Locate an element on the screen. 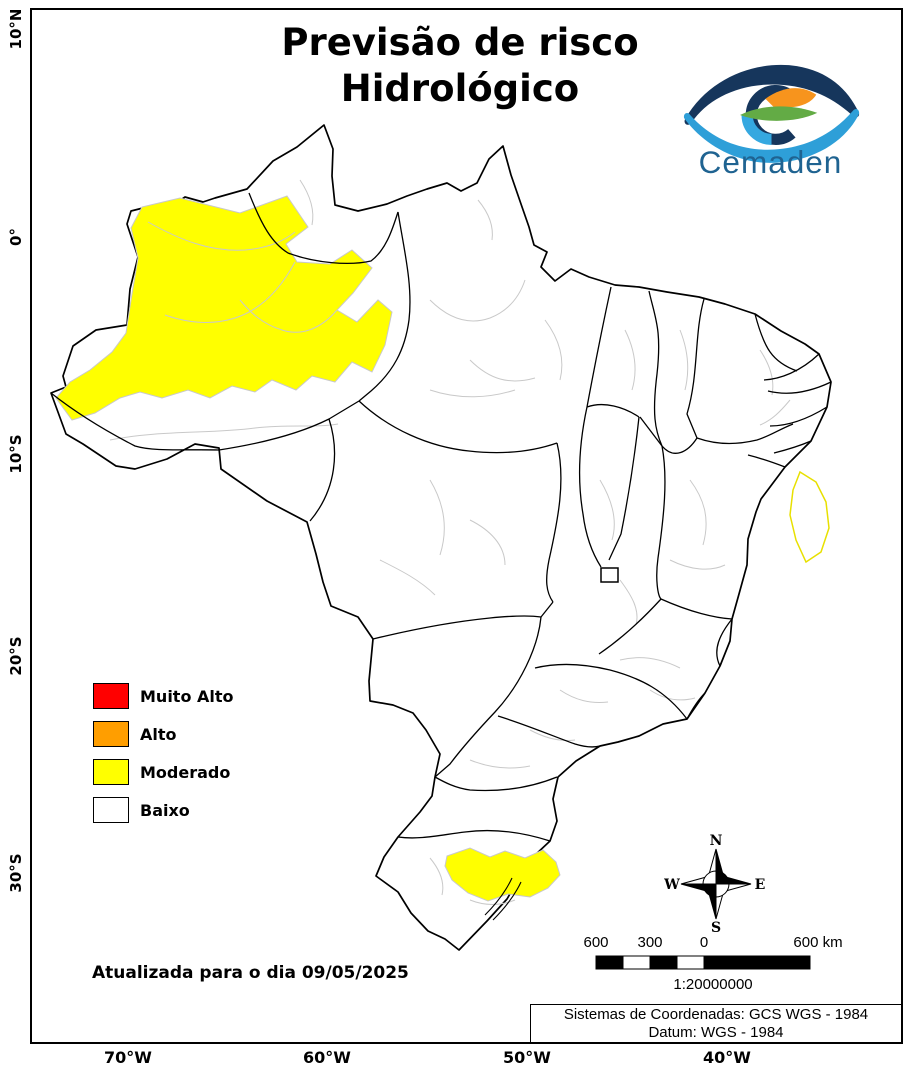 The image size is (916, 1080). risk-region-sergipe-outline is located at coordinates (809, 517).